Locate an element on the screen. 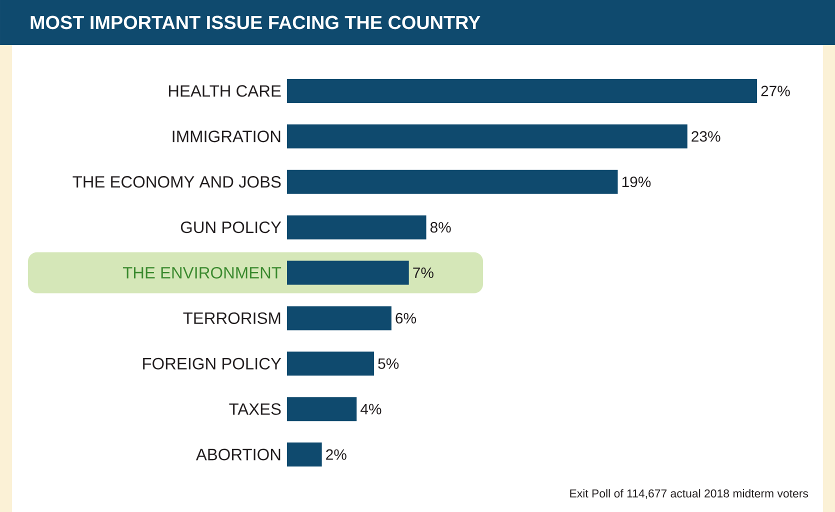 Image resolution: width=835 pixels, height=512 pixels. y-tick-label: TERRORISM is located at coordinates (231, 318).